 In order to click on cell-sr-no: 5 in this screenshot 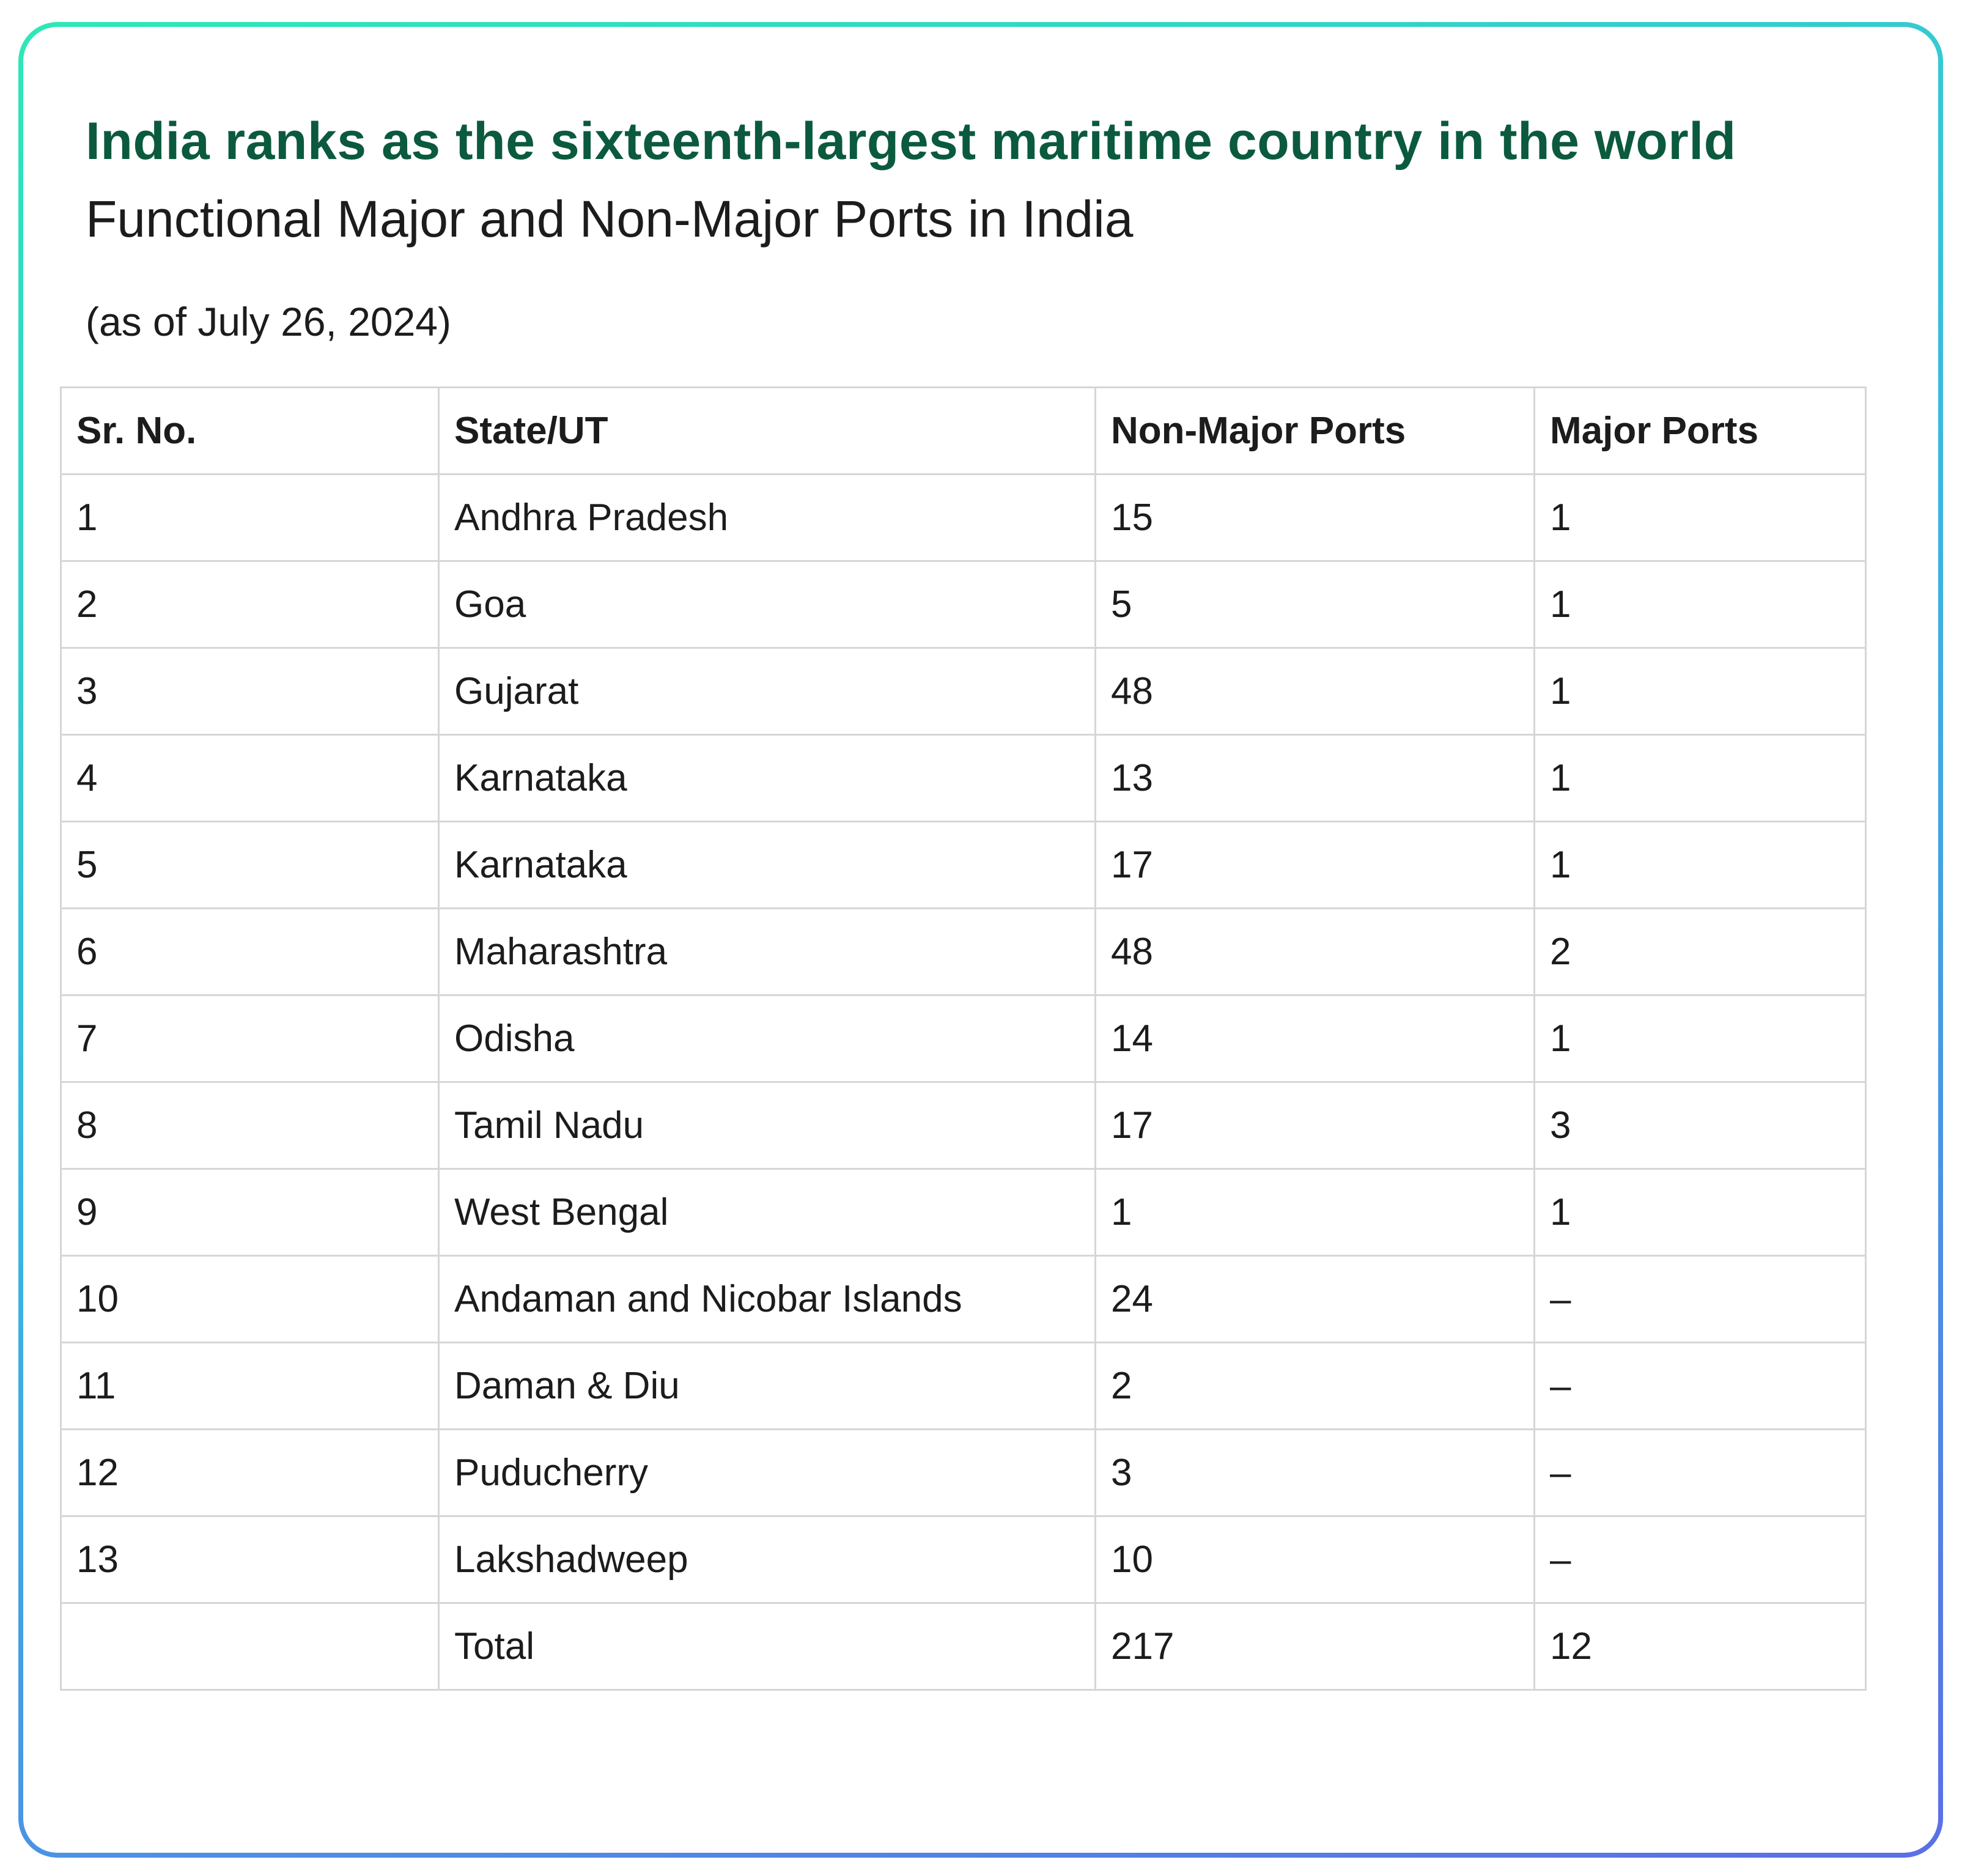, I will do `click(250, 865)`.